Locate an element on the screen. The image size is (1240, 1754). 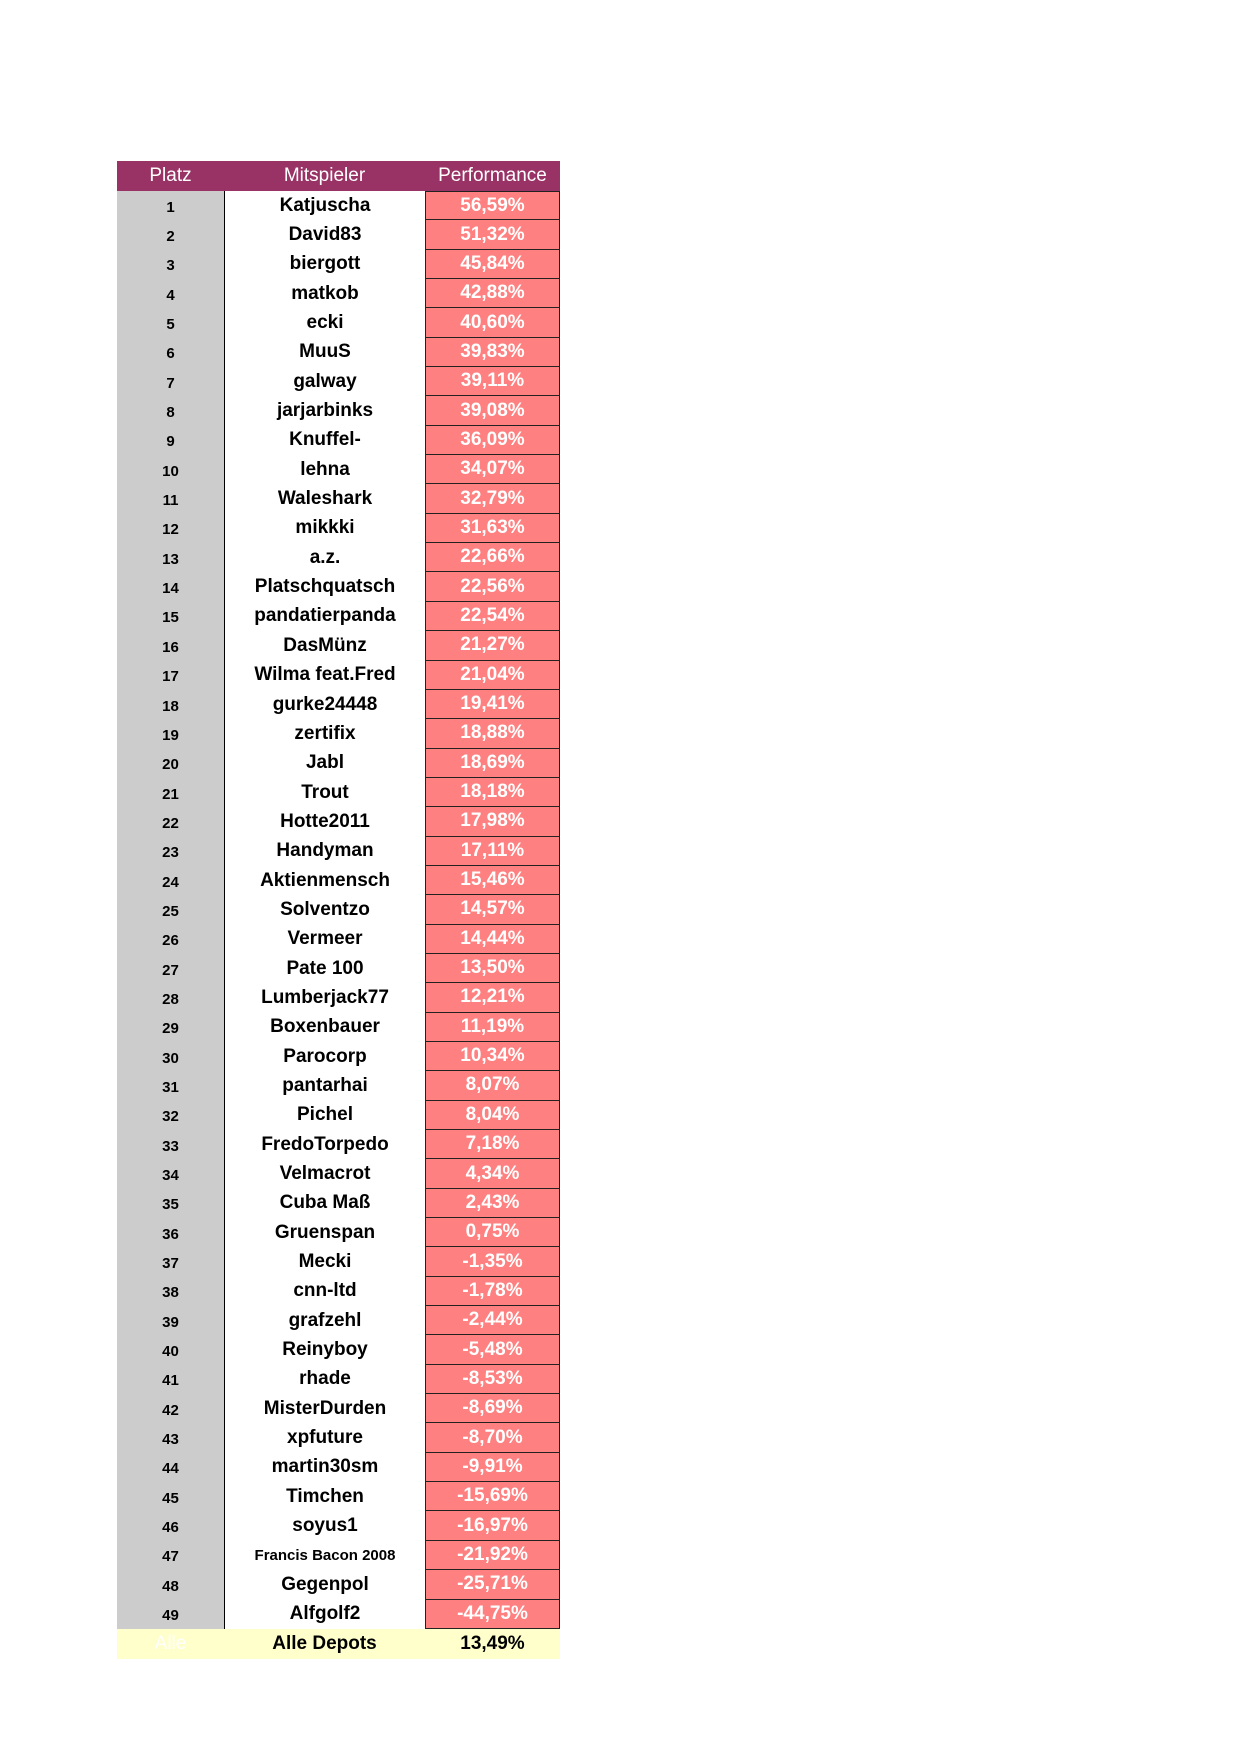
table-row: 33 FredoTorpedo 7,18% is located at coordinates (338, 1145).